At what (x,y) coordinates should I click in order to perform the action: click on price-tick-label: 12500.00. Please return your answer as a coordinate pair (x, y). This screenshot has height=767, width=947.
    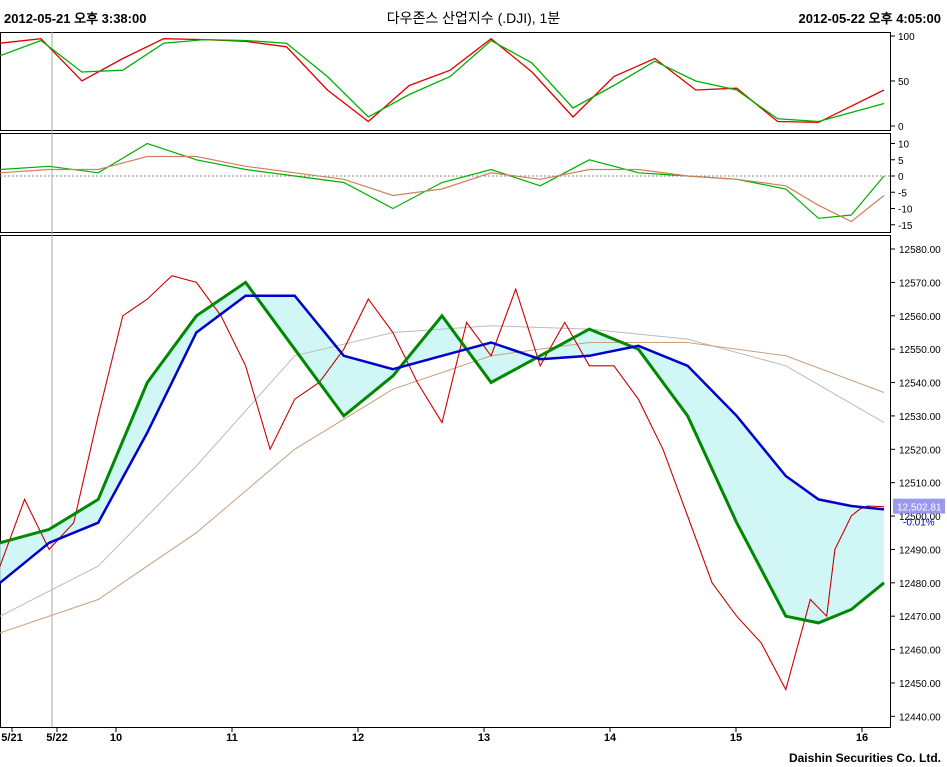
    Looking at the image, I should click on (920, 517).